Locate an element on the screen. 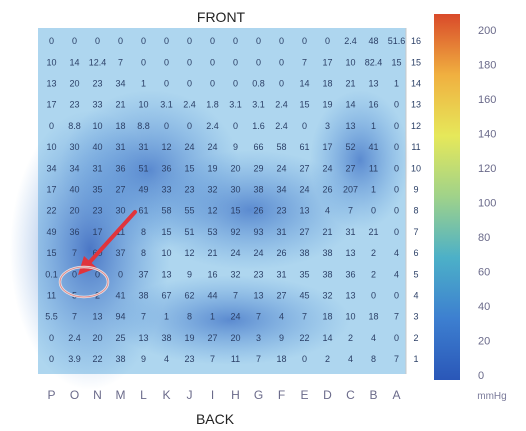  heatmap-cell-value: 93 is located at coordinates (258, 232).